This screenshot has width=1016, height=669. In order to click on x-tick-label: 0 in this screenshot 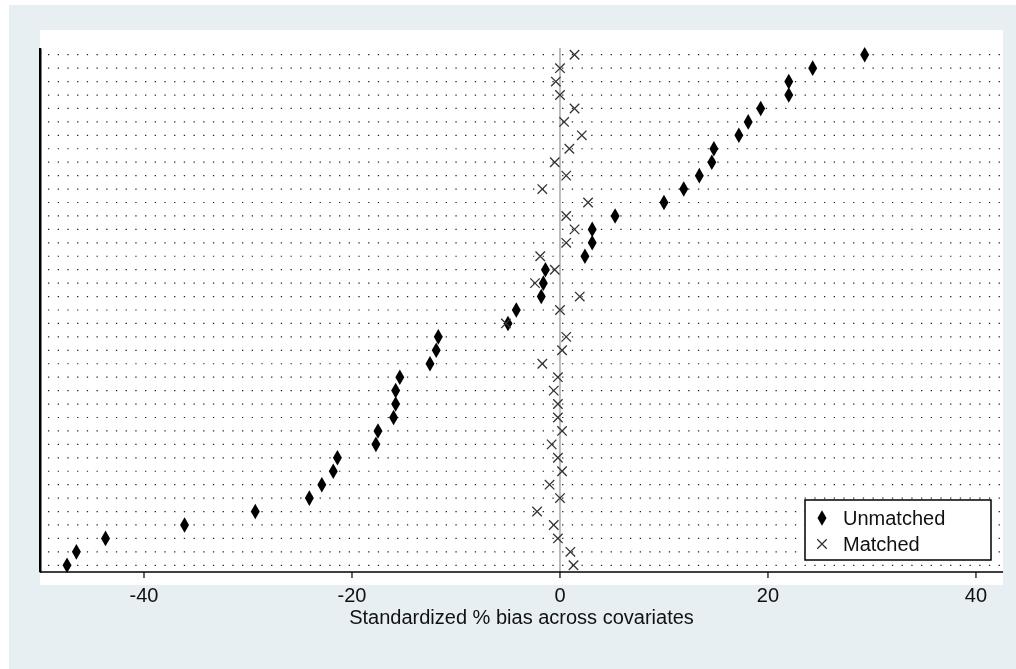, I will do `click(560, 595)`.